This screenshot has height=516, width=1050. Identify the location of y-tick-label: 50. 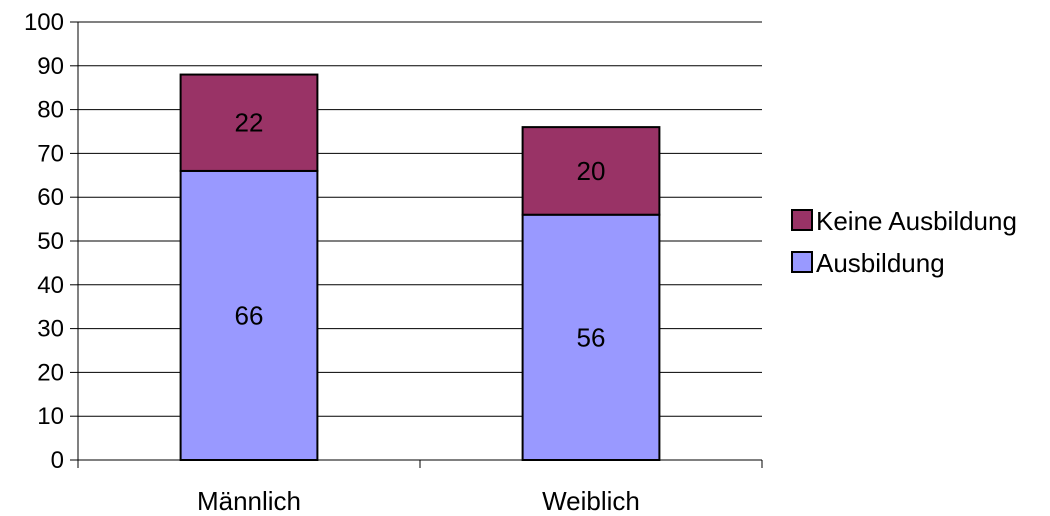
(50, 241).